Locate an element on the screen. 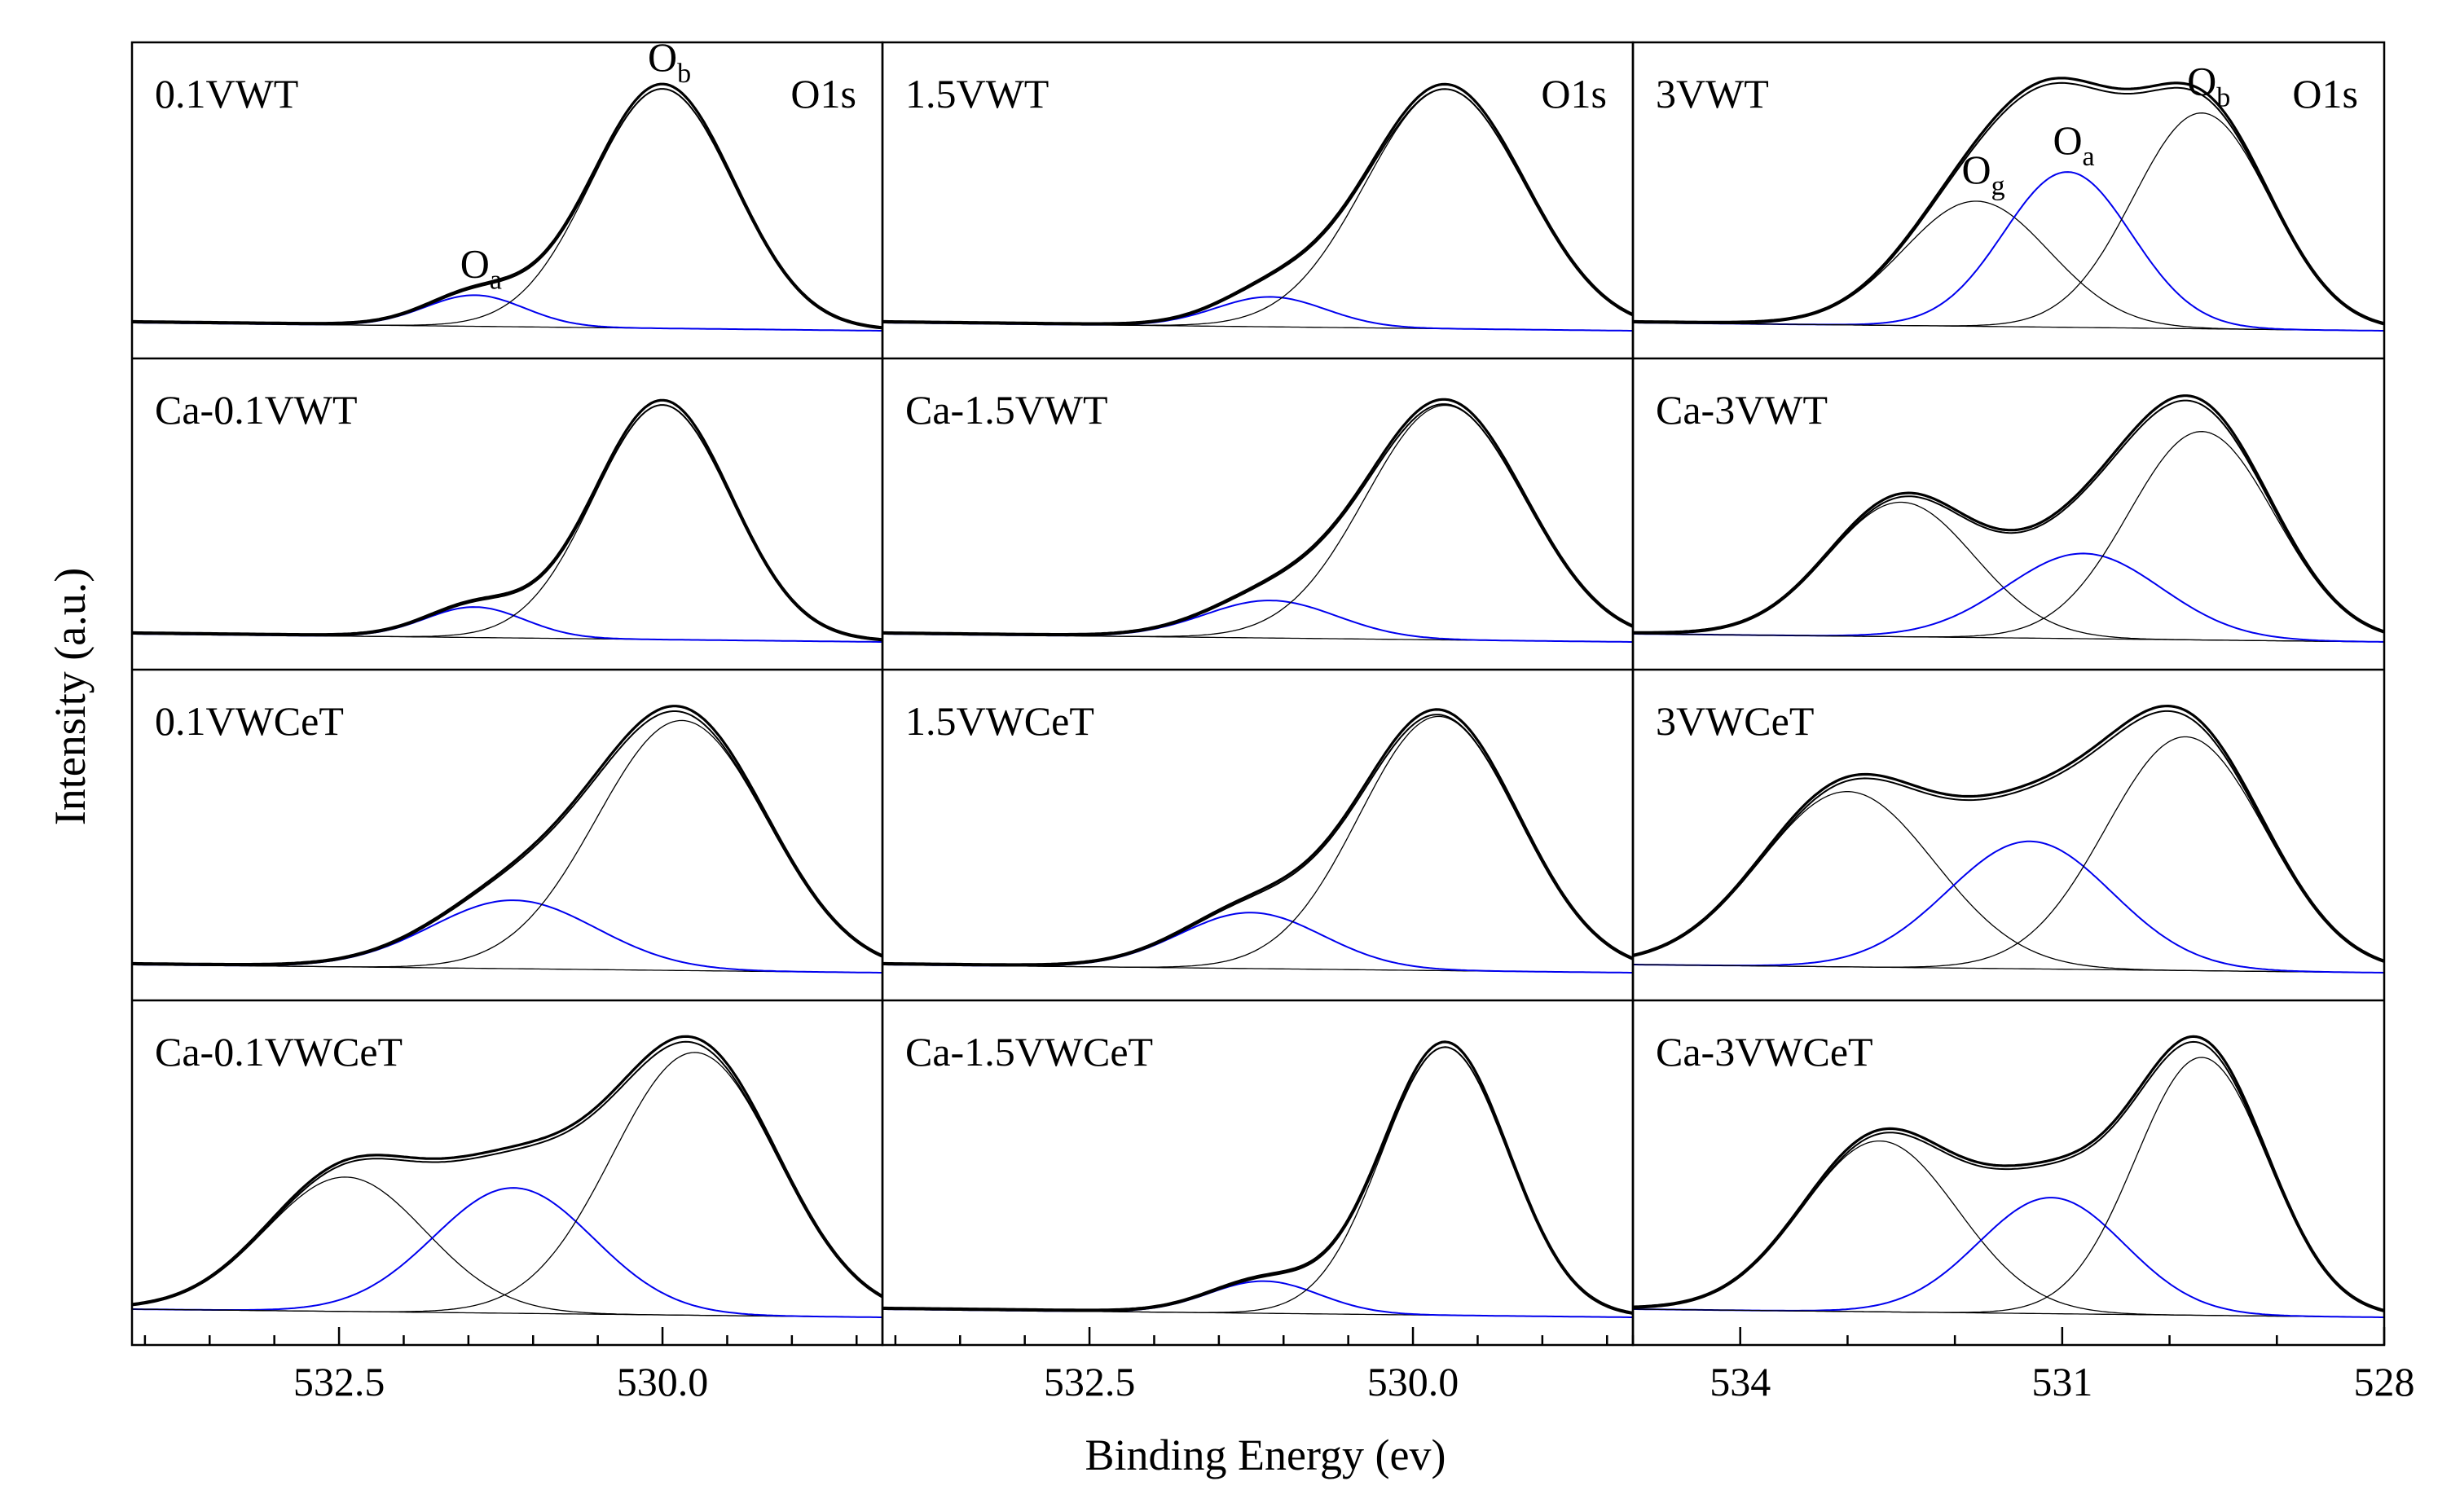 The height and width of the screenshot is (1512, 2451). spectrum-panel-col2-row2: Ca-1.5VWT is located at coordinates (1258, 515).